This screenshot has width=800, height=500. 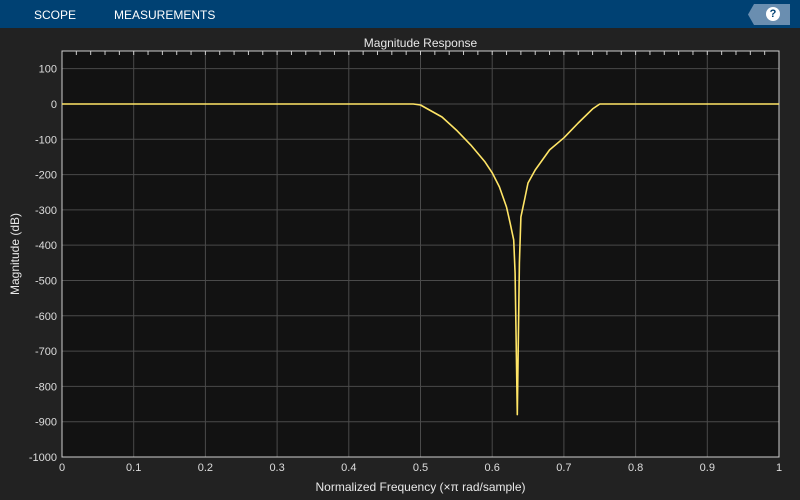 What do you see at coordinates (707, 468) in the screenshot?
I see `x-tick-label: 0.9` at bounding box center [707, 468].